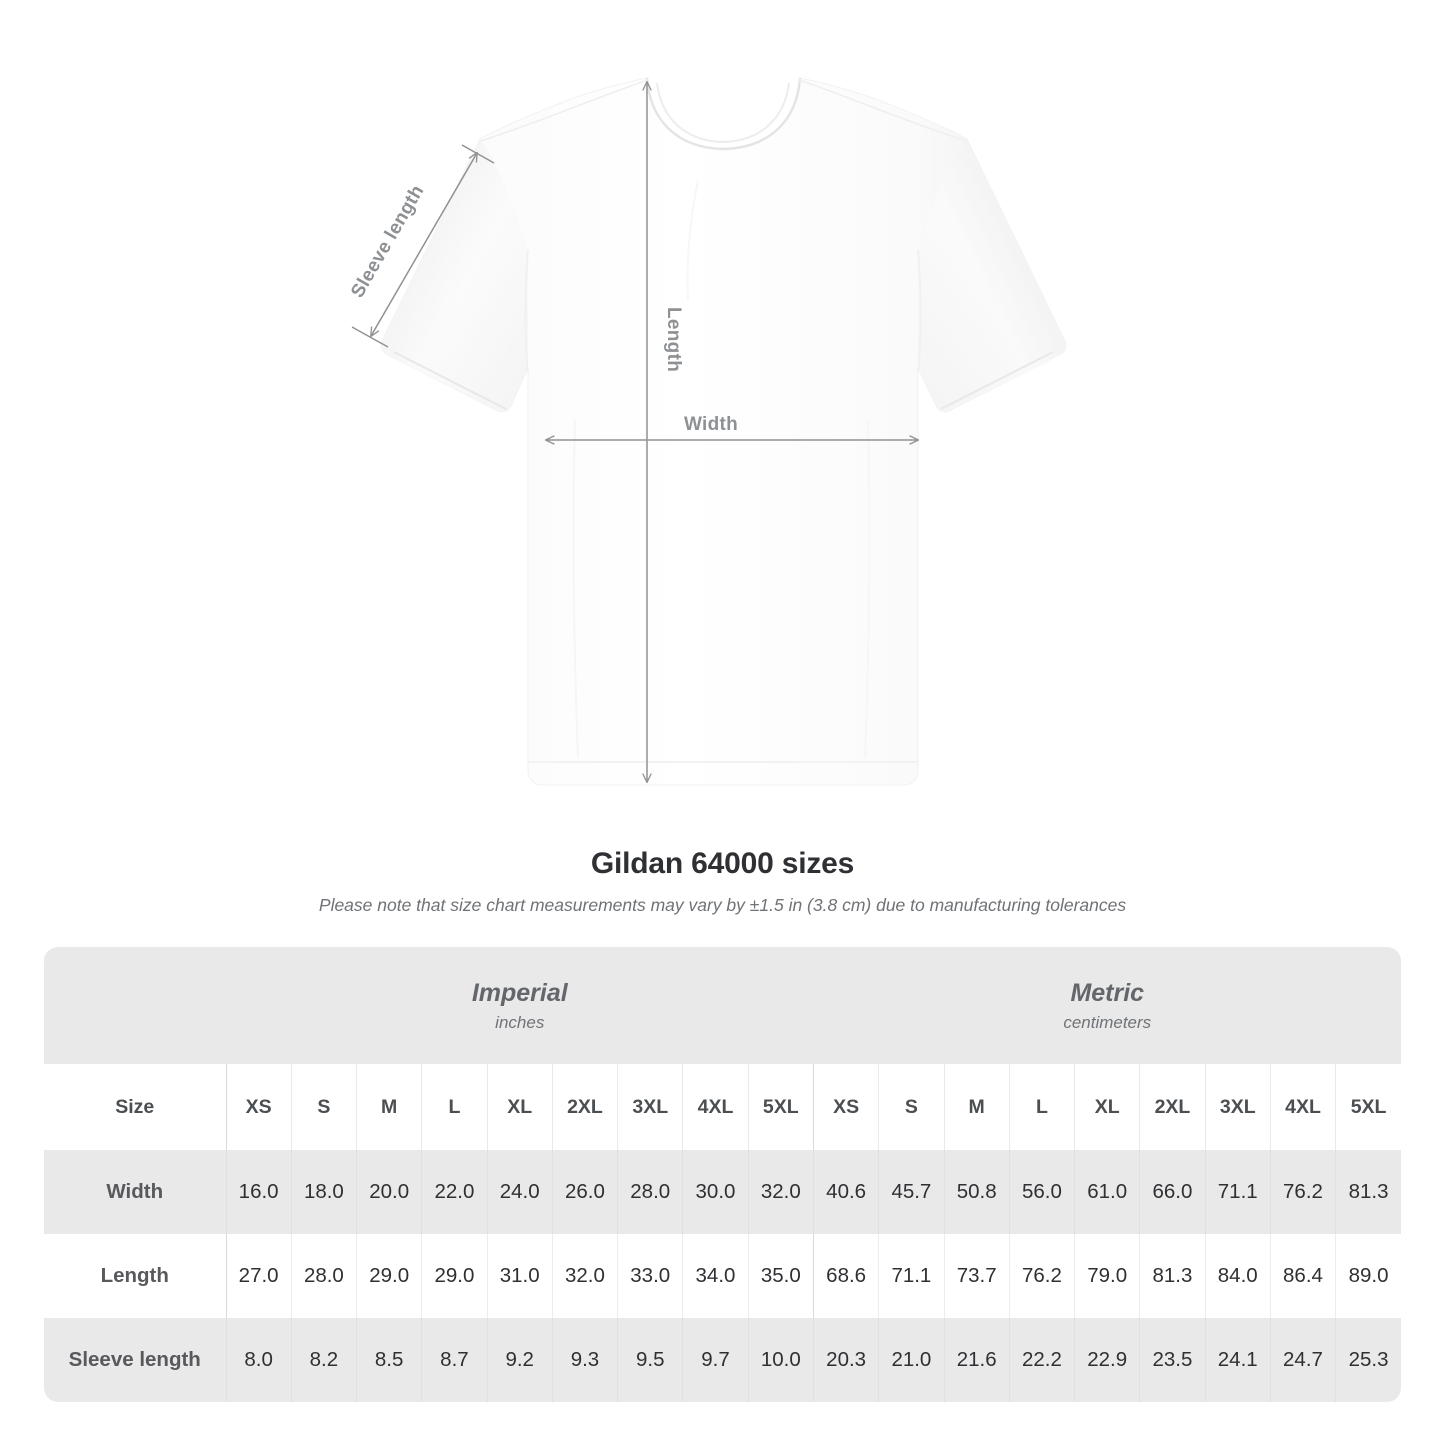  Describe the element at coordinates (1107, 1107) in the screenshot. I see `size-header-metric-xl: XL` at that location.